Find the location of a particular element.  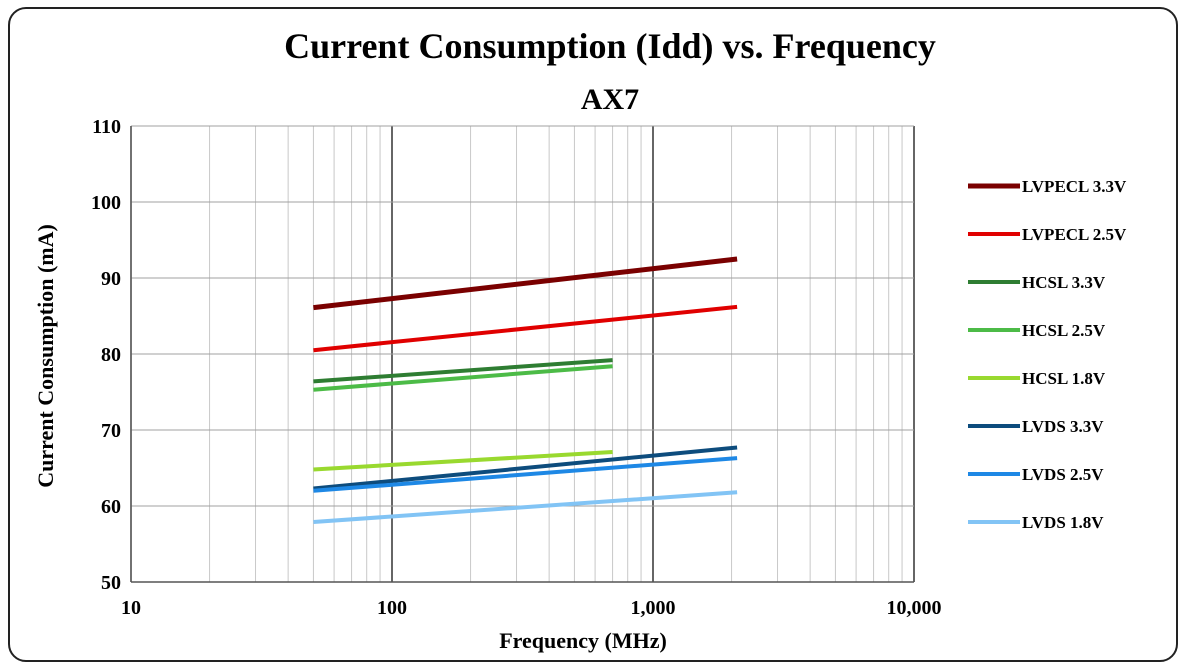

x-tick-label: 100 is located at coordinates (392, 608).